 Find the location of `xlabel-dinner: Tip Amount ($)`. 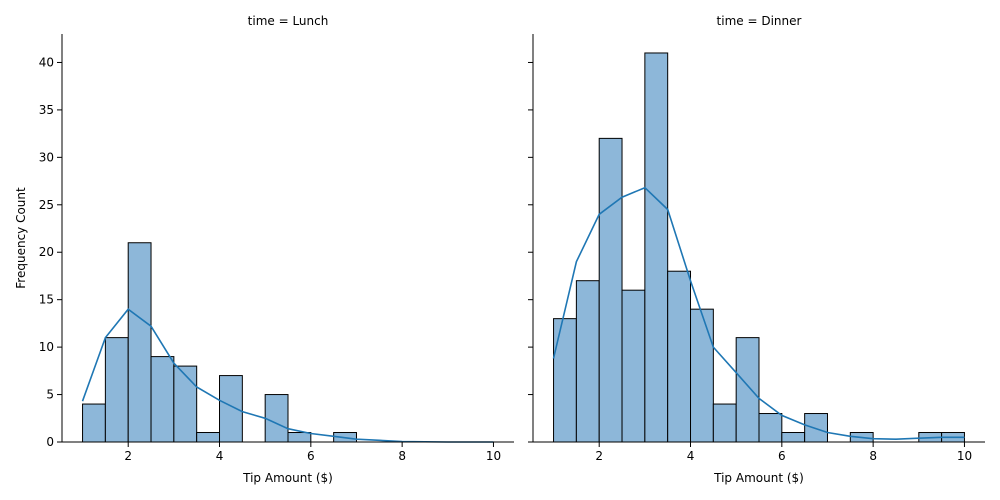

xlabel-dinner: Tip Amount ($) is located at coordinates (758, 478).